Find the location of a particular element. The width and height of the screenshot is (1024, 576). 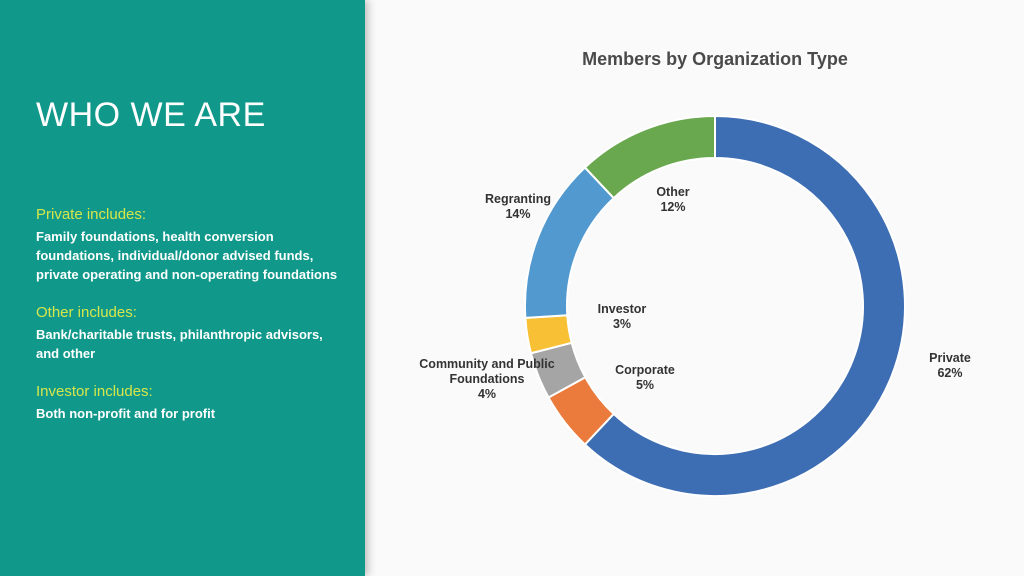

note-heading: Other includes: is located at coordinates (86, 312).